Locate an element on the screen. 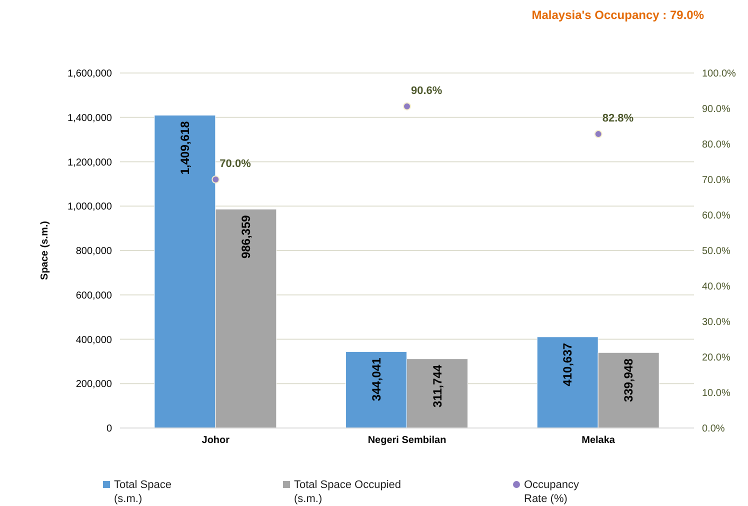  y-tick-label: 800,000 is located at coordinates (94, 252).